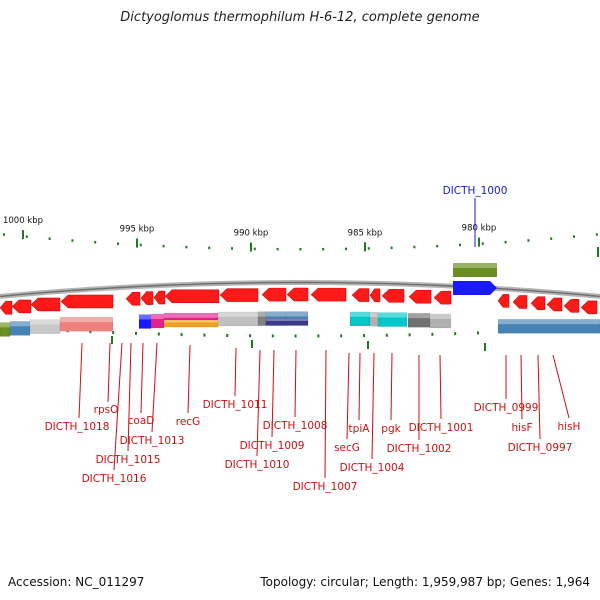 This screenshot has height=600, width=600. What do you see at coordinates (114, 479) in the screenshot?
I see `gene-label: DICTH_1016` at bounding box center [114, 479].